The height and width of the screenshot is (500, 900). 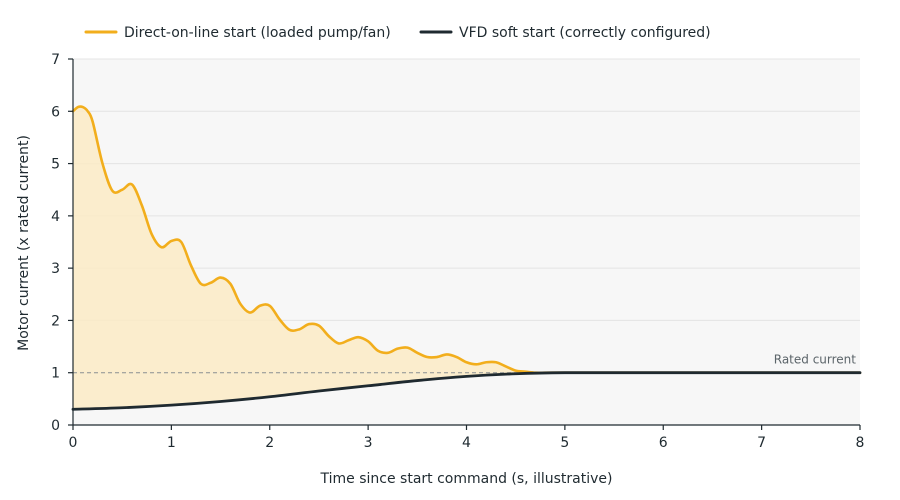 What do you see at coordinates (55, 112) in the screenshot?
I see `y-tick-label-6: 6` at bounding box center [55, 112].